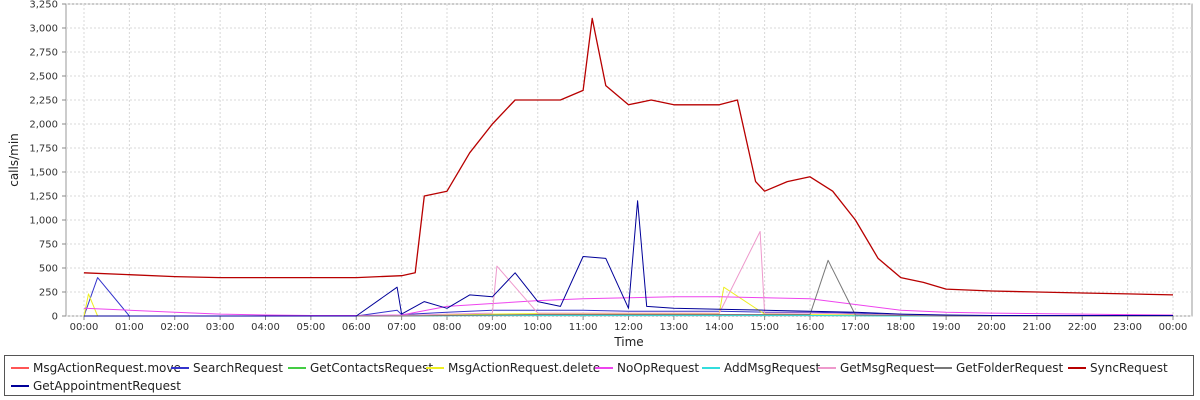  Describe the element at coordinates (43, 5) in the screenshot. I see `y-tick-label: 3,250` at that location.